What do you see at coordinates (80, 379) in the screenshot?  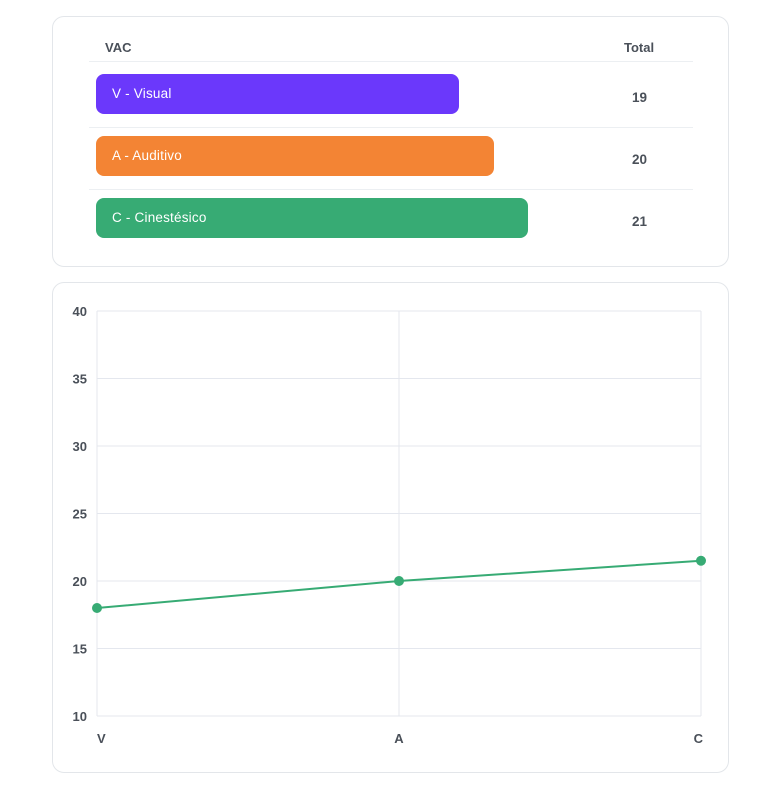 I see `y-tick-label: 35` at bounding box center [80, 379].